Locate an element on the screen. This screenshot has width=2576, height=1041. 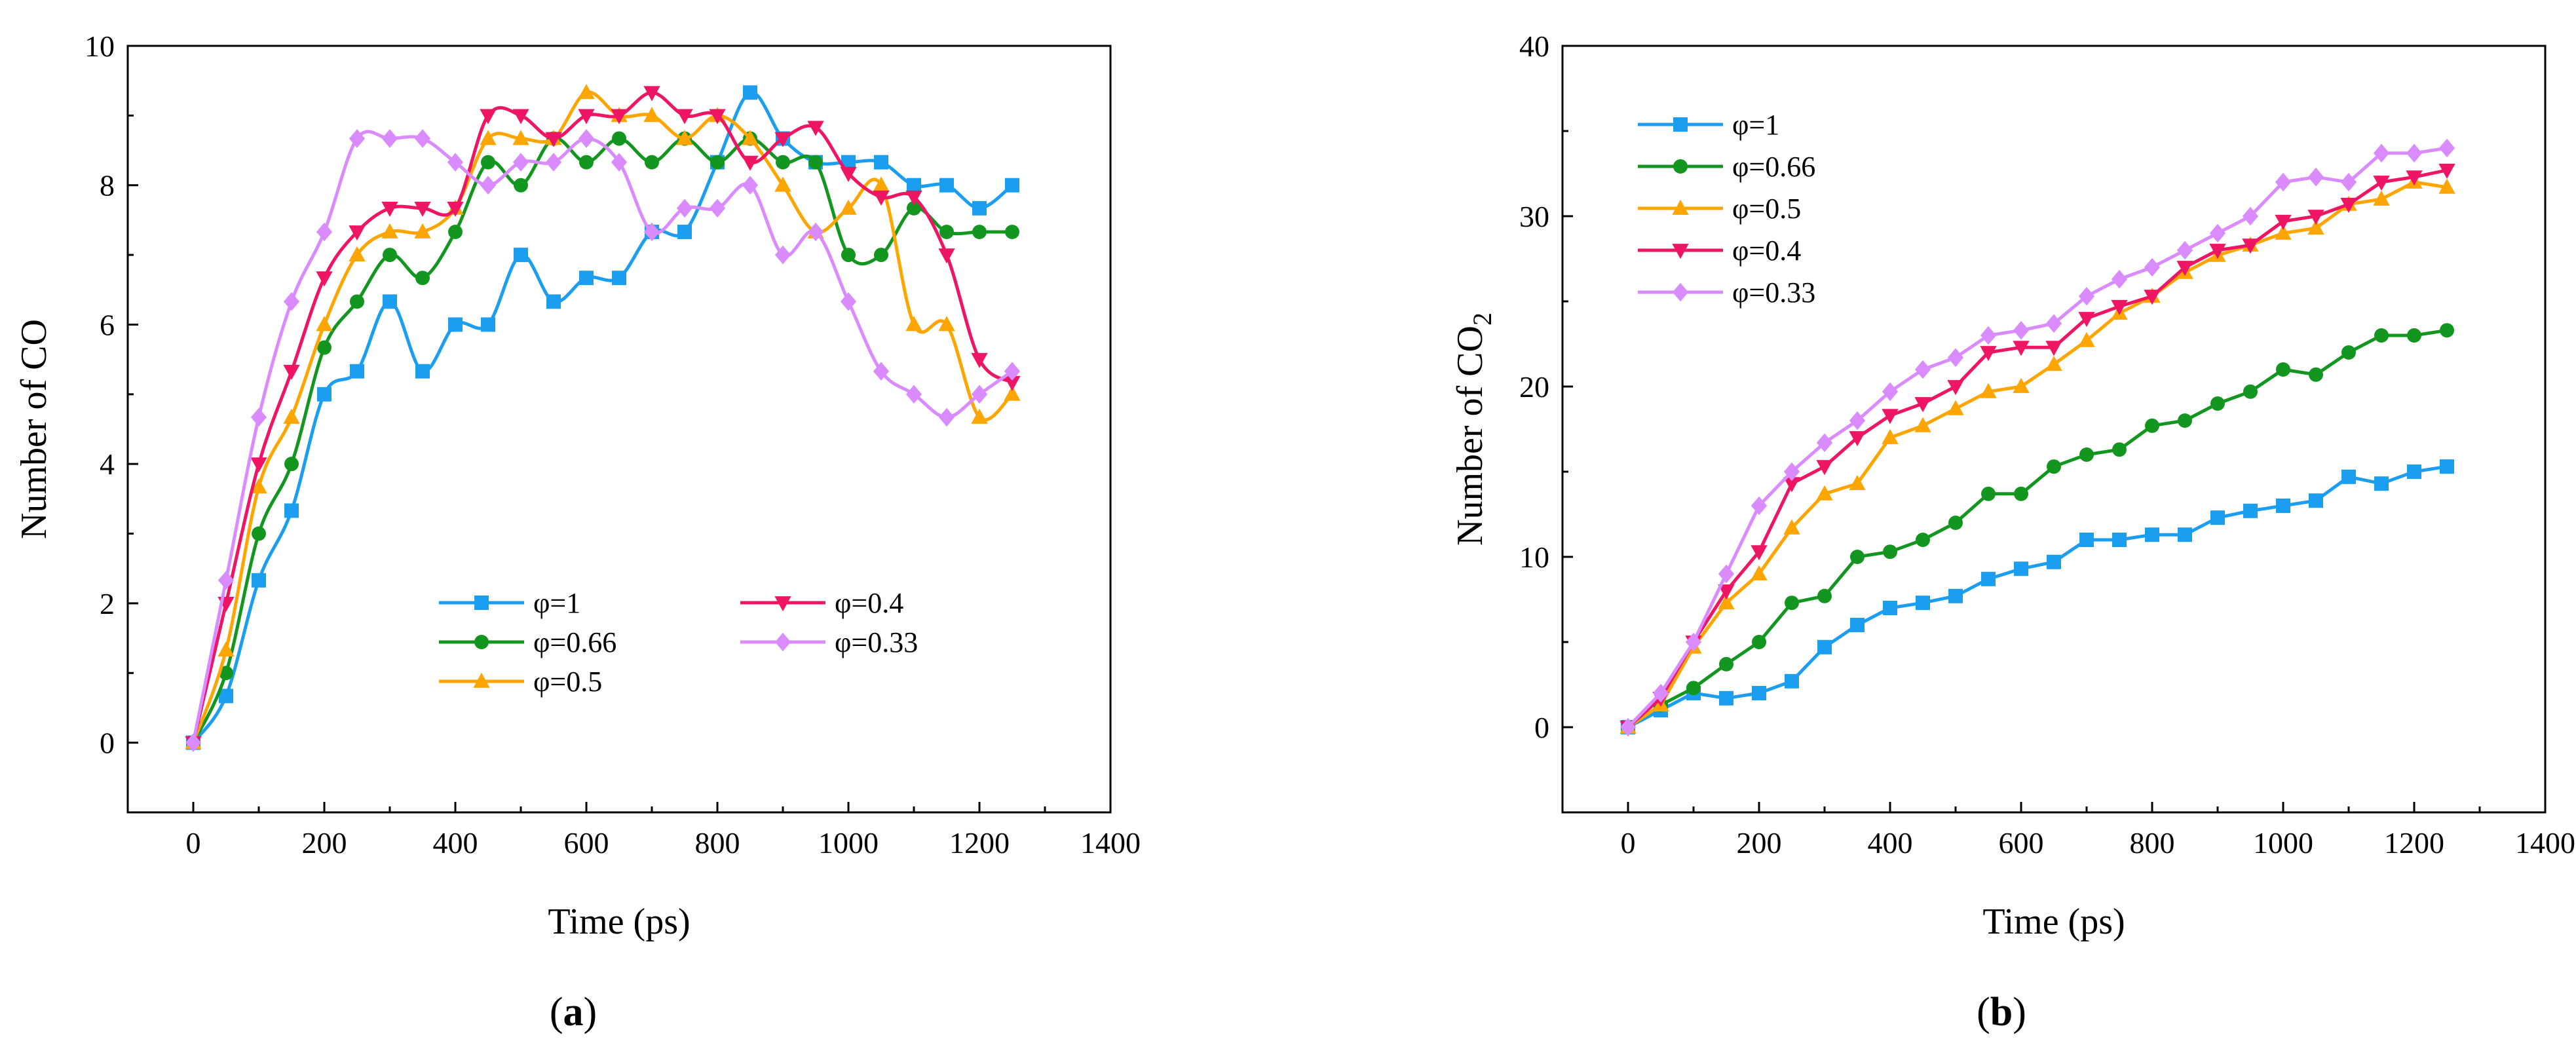
series-line is located at coordinates (2037, 596).